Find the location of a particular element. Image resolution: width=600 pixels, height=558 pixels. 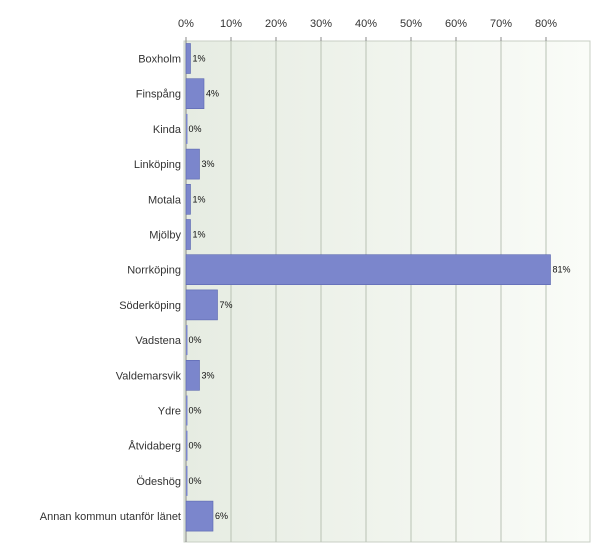

category-label: Annan kommun utanför länet is located at coordinates (110, 517).